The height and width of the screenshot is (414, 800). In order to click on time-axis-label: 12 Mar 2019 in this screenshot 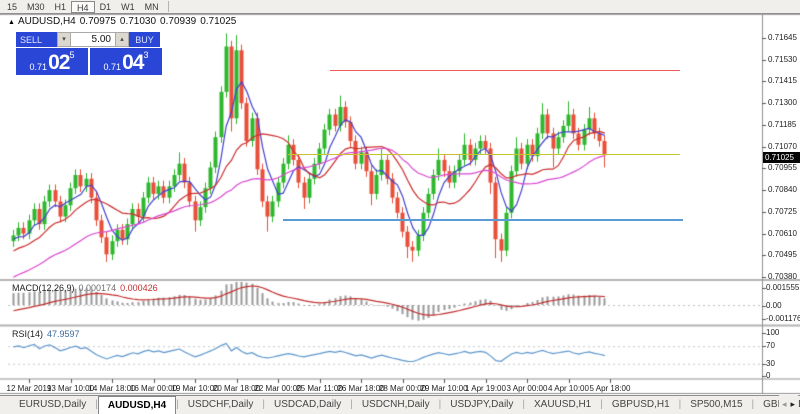, I will do `click(29, 388)`.